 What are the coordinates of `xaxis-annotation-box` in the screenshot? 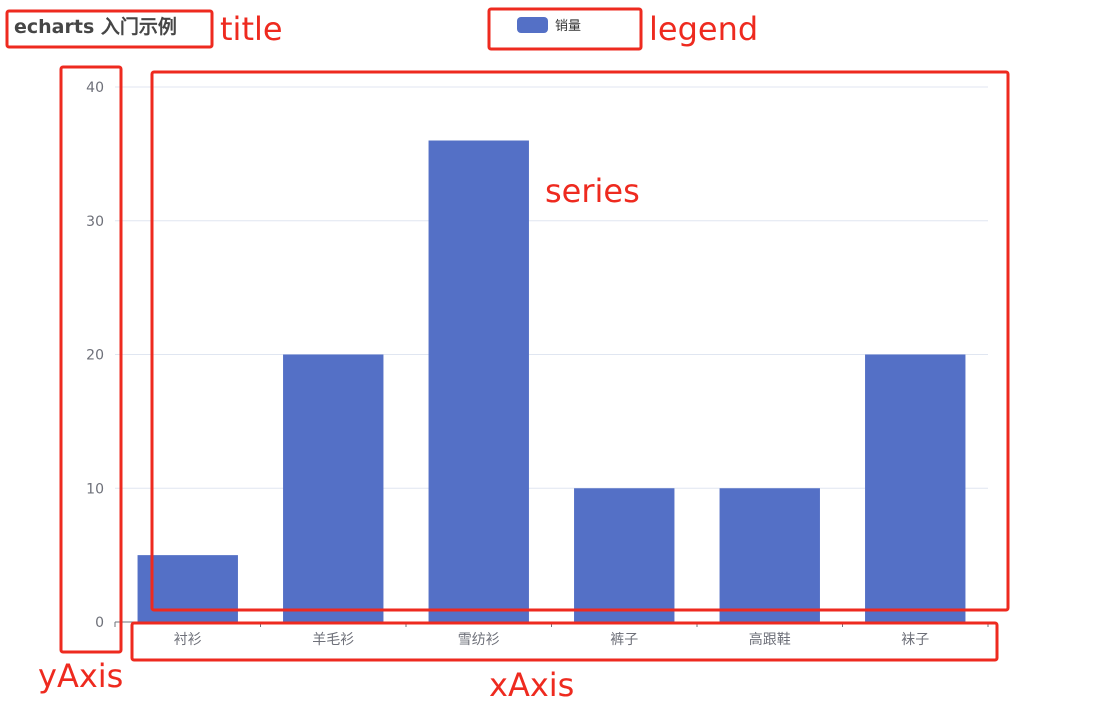 It's located at (564, 641).